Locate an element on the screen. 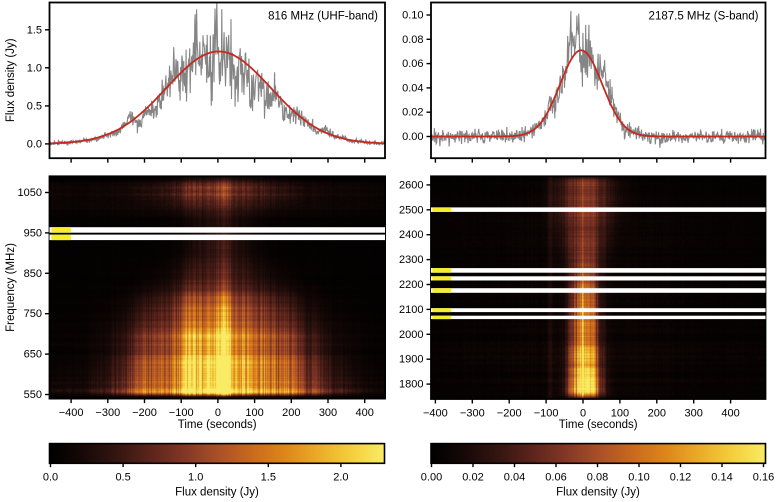 This screenshot has height=502, width=777. svg-text: 0.16 is located at coordinates (763, 478).